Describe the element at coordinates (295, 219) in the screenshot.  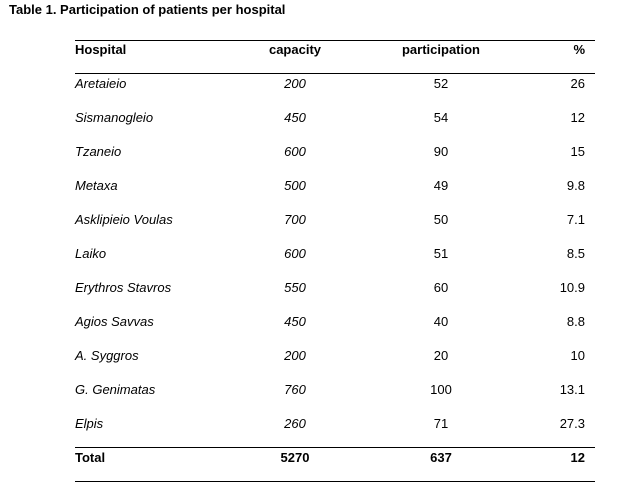
I see `cell-capacity: 700` at that location.